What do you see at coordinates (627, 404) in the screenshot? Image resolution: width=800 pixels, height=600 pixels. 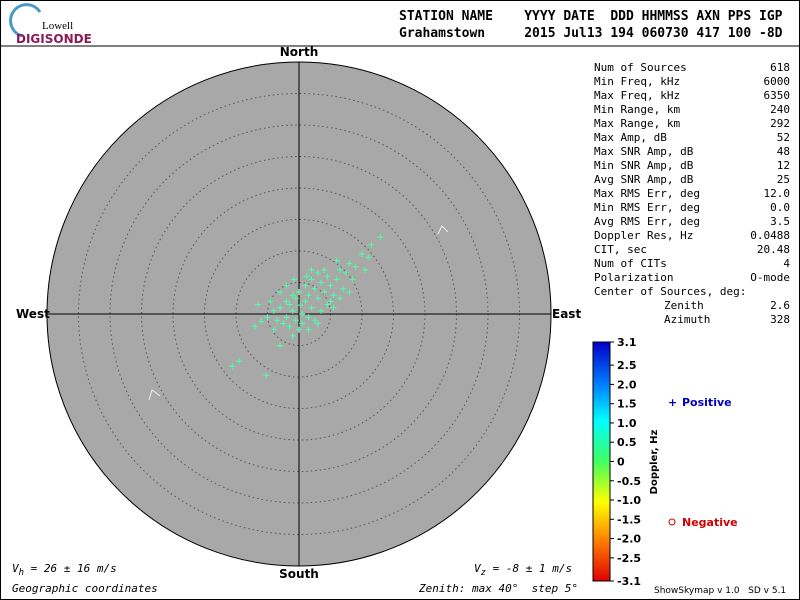 I see `colorbar-tick-label: 1.5` at bounding box center [627, 404].